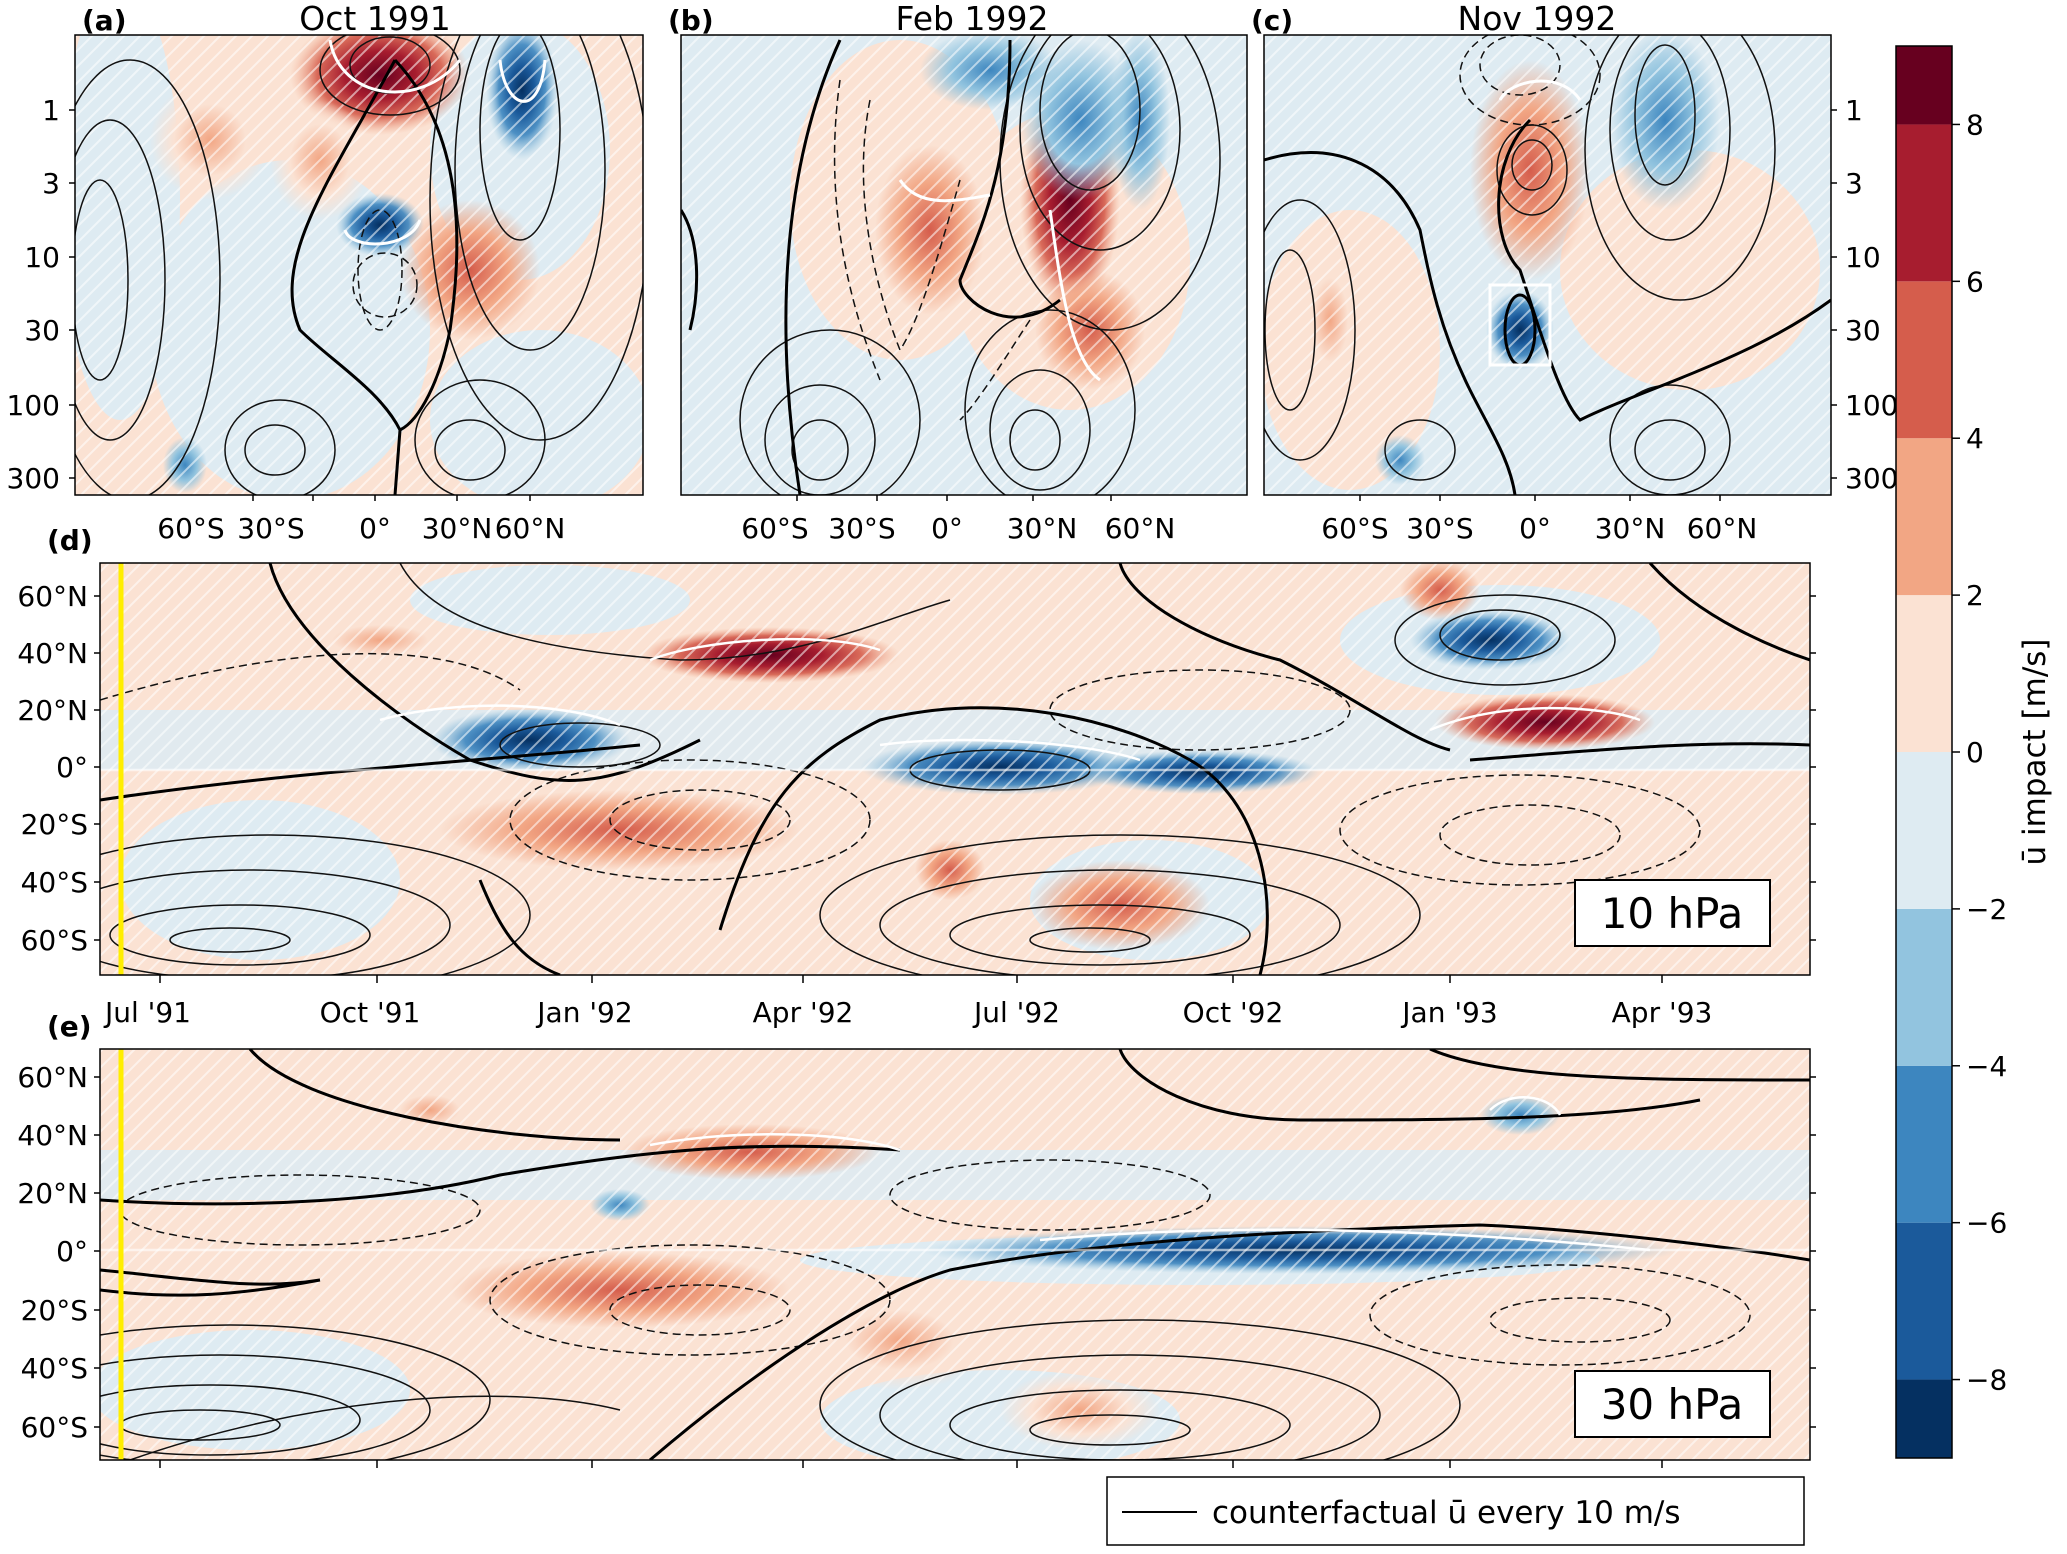  Describe the element at coordinates (147, 1012) in the screenshot. I see `svg-text: Jul '91` at that location.